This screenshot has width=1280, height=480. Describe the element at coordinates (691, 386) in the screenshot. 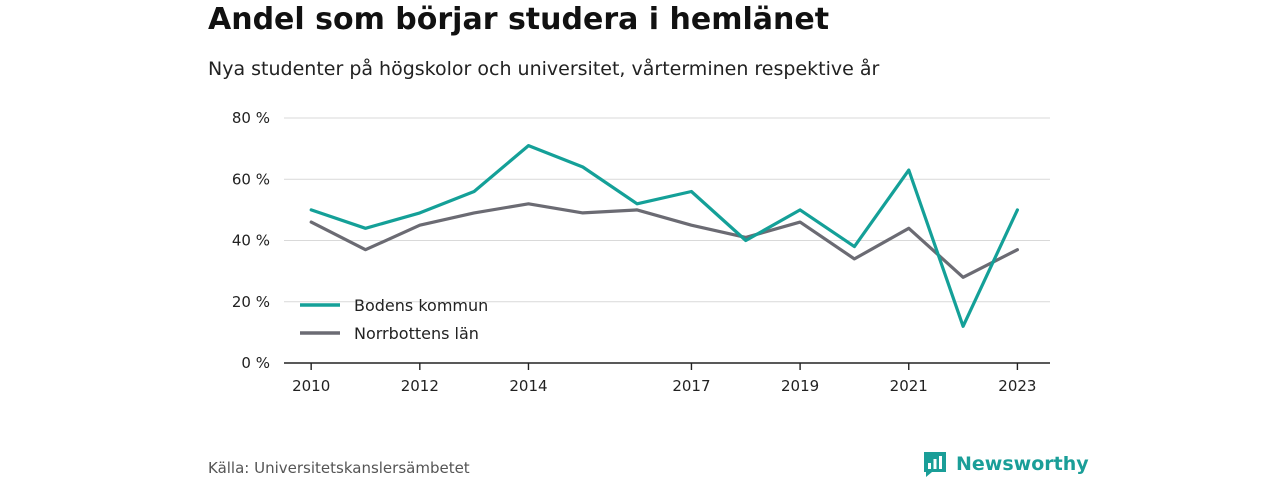

I see `x-tick-label: 2017` at that location.